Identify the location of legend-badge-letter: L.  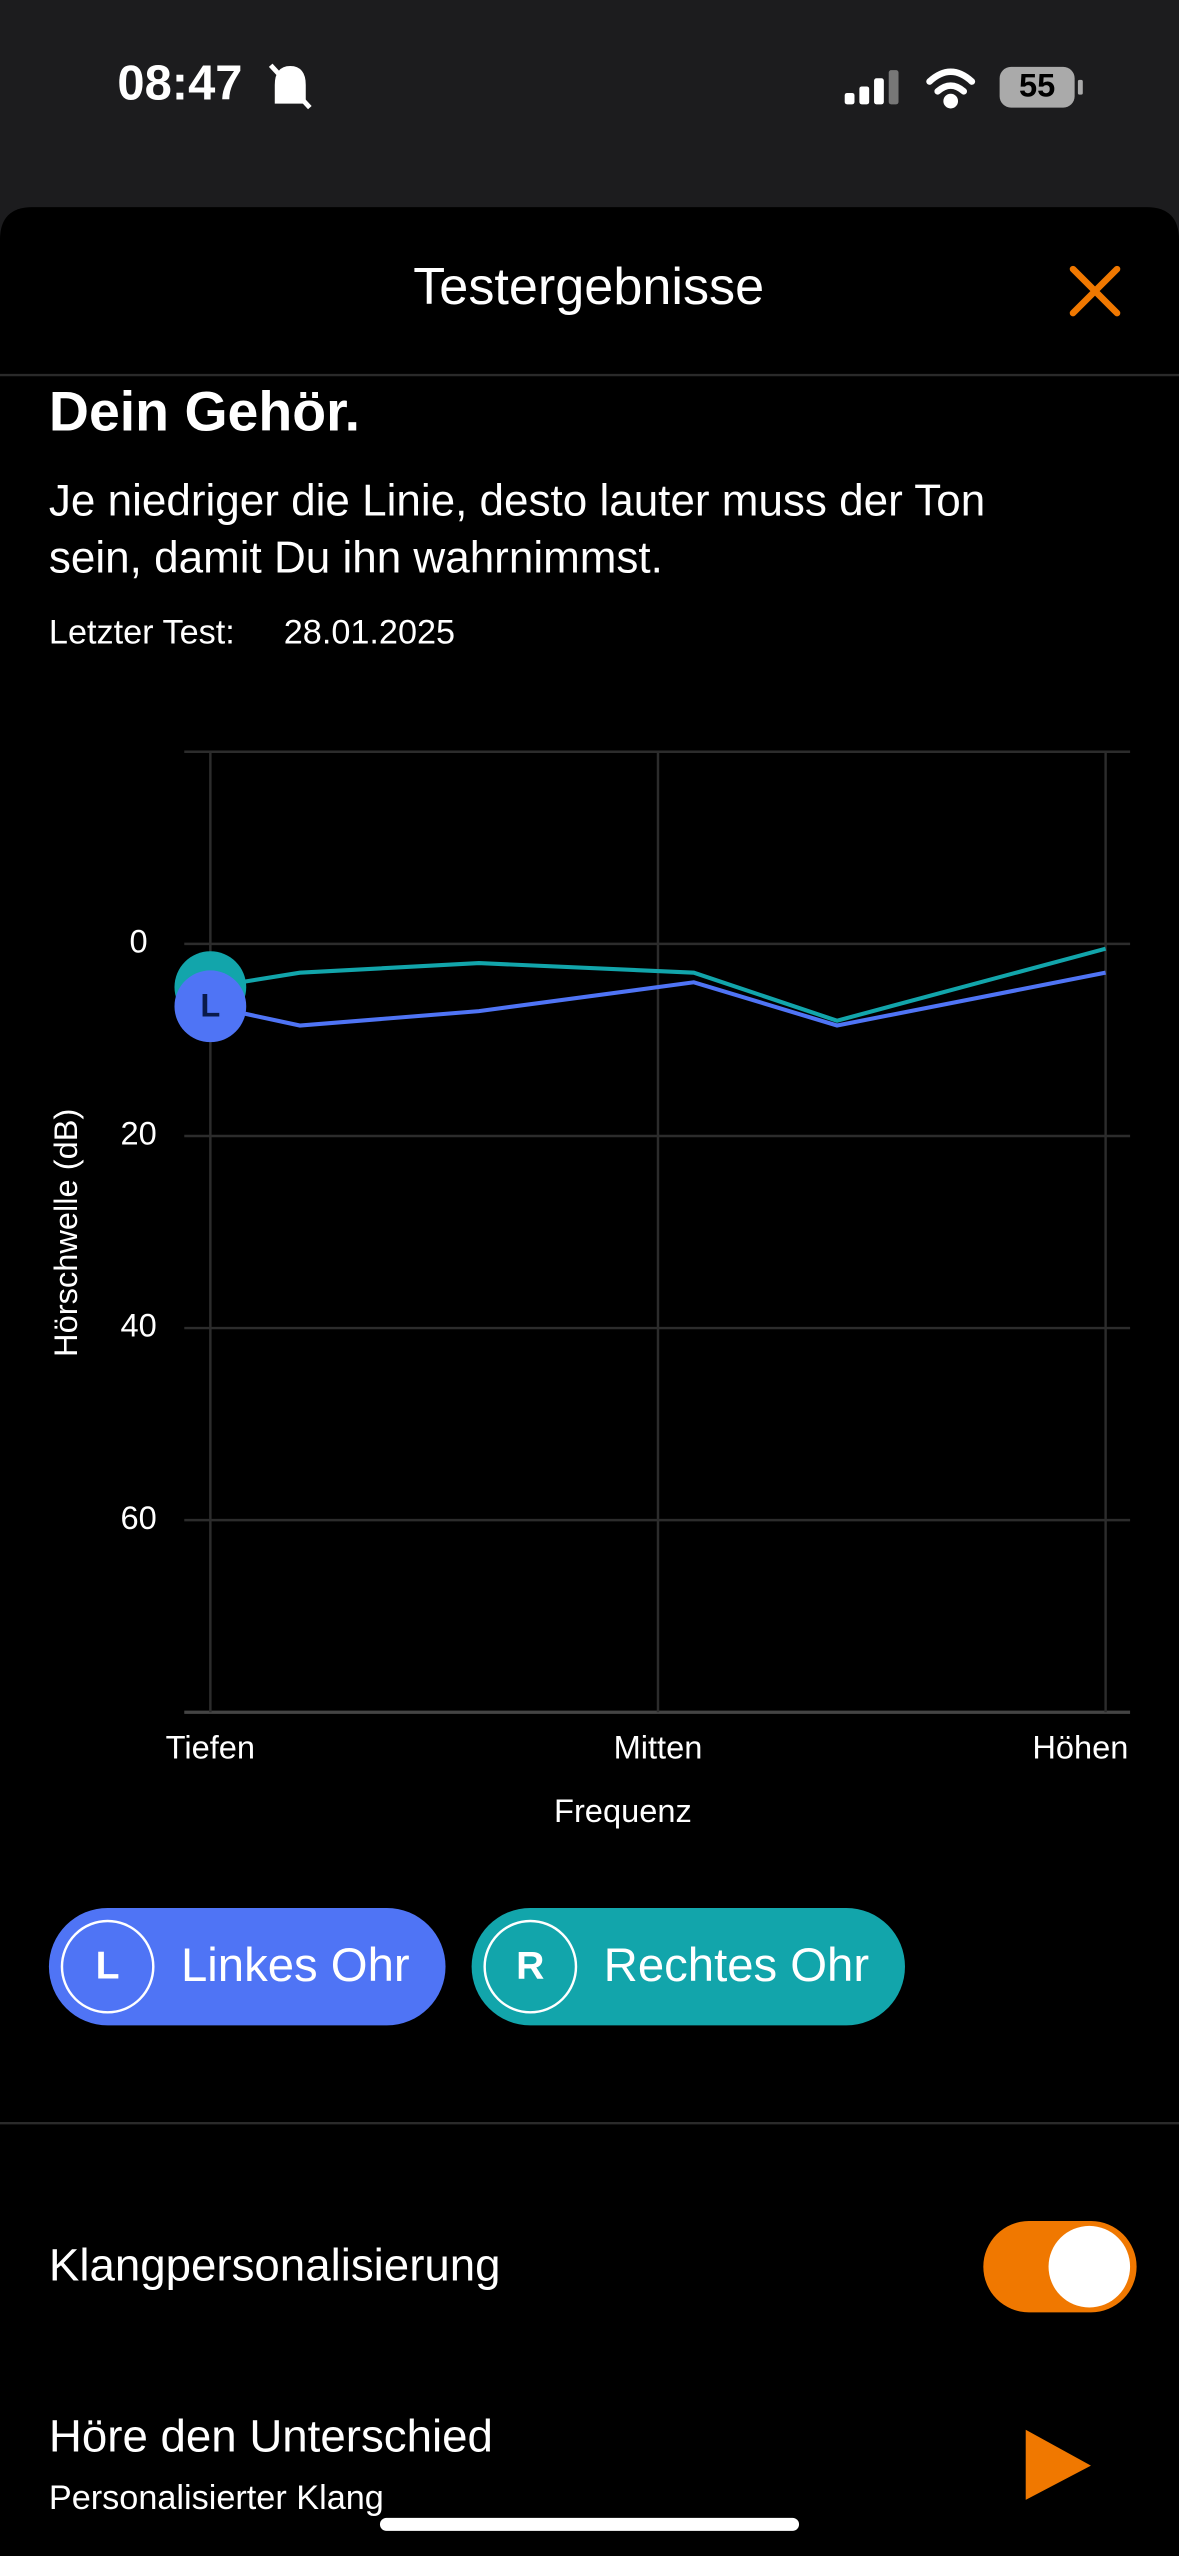
(108, 1966).